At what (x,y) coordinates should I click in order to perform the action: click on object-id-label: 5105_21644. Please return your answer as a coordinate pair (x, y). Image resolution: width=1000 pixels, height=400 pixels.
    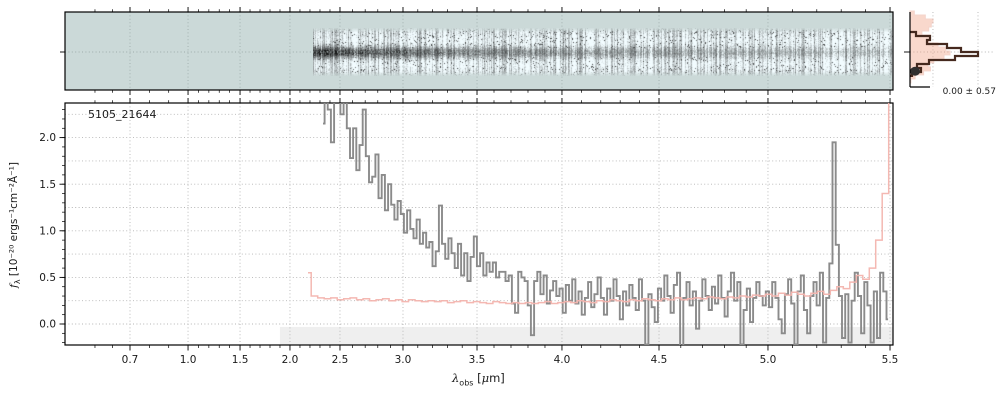
    Looking at the image, I should click on (122, 114).